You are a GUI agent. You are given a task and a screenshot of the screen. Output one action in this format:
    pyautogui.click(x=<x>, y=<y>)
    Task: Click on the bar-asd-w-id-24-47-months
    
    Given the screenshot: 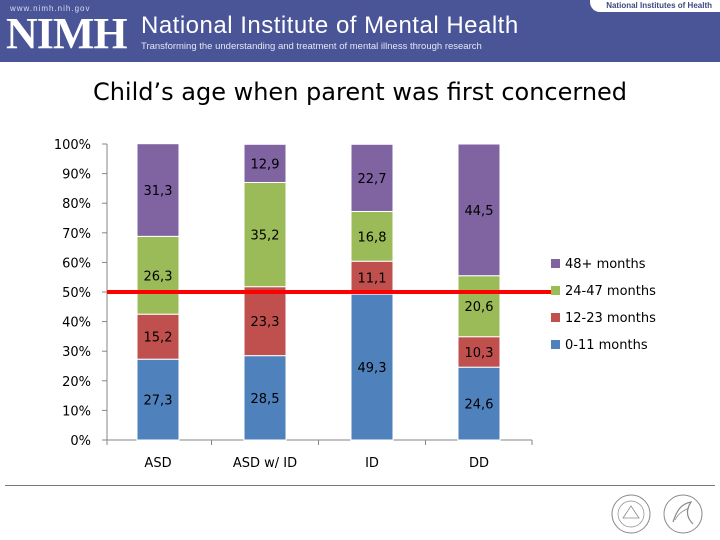 What is the action you would take?
    pyautogui.click(x=265, y=234)
    